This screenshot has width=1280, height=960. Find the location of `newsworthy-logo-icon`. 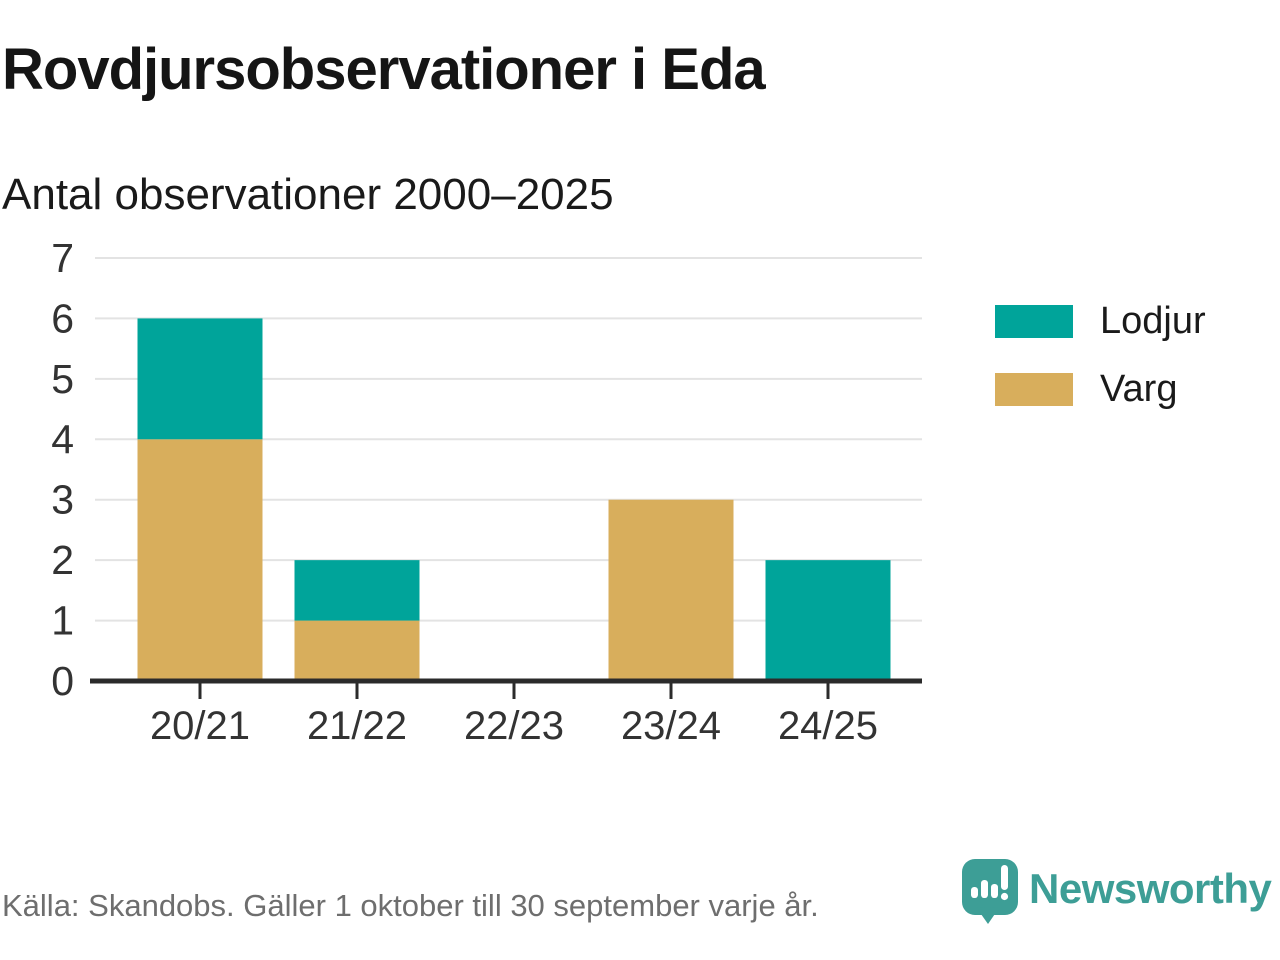

newsworthy-logo-icon is located at coordinates (990, 891).